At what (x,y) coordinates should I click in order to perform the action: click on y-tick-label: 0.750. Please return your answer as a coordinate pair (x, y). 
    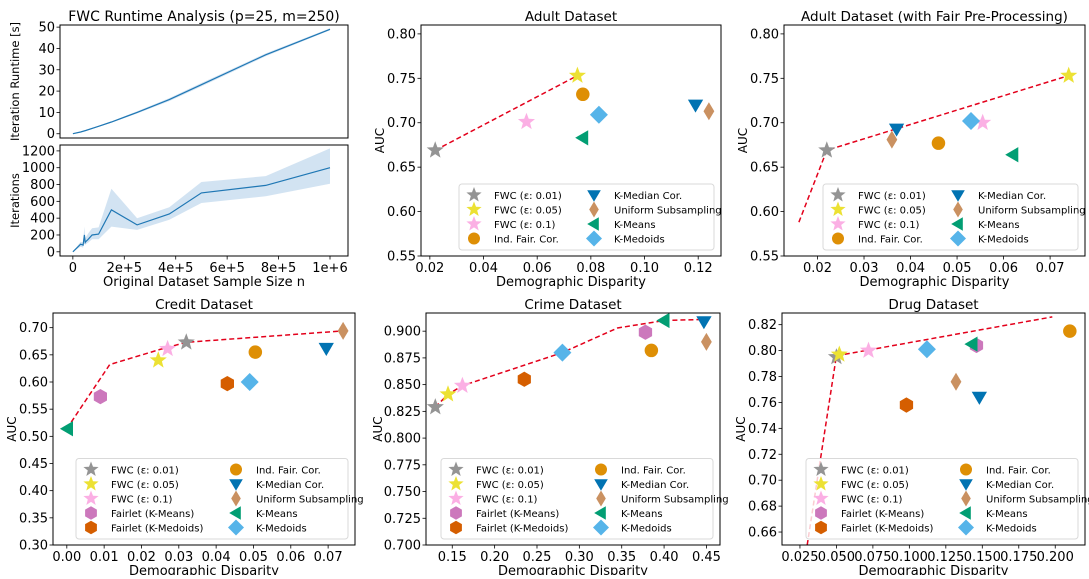
    Looking at the image, I should click on (402, 492).